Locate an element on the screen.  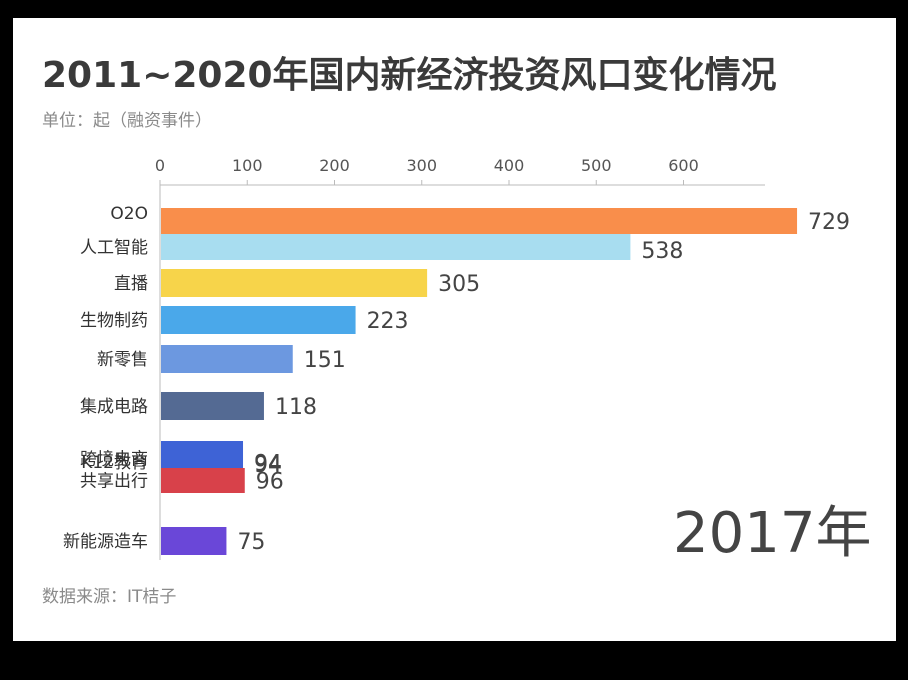
source-label: 数据来源：IT桔子 is located at coordinates (109, 597).